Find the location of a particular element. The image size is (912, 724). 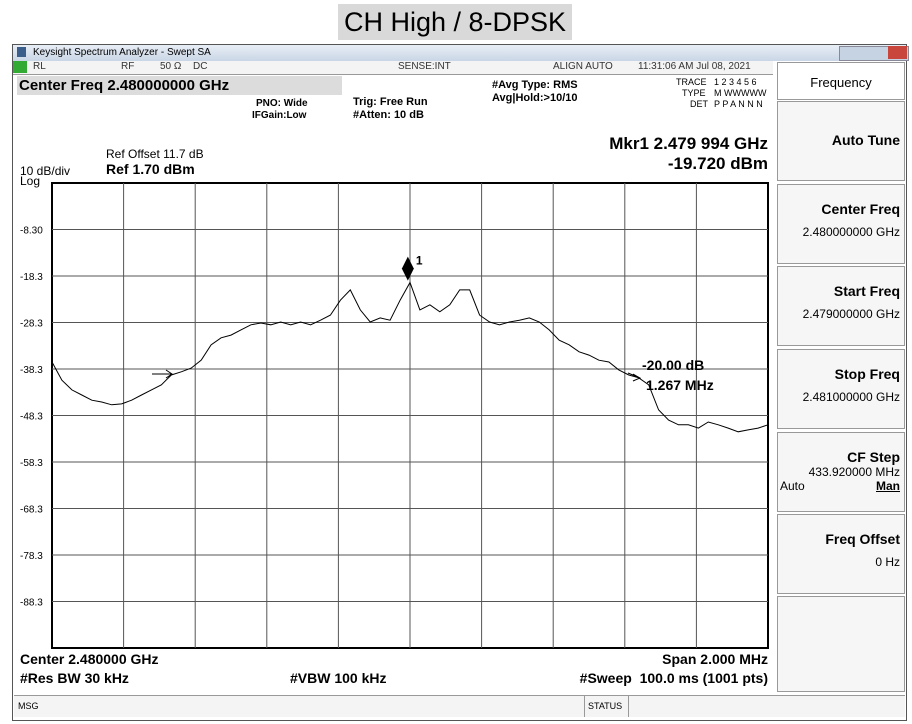

status-item: DC is located at coordinates (200, 66).